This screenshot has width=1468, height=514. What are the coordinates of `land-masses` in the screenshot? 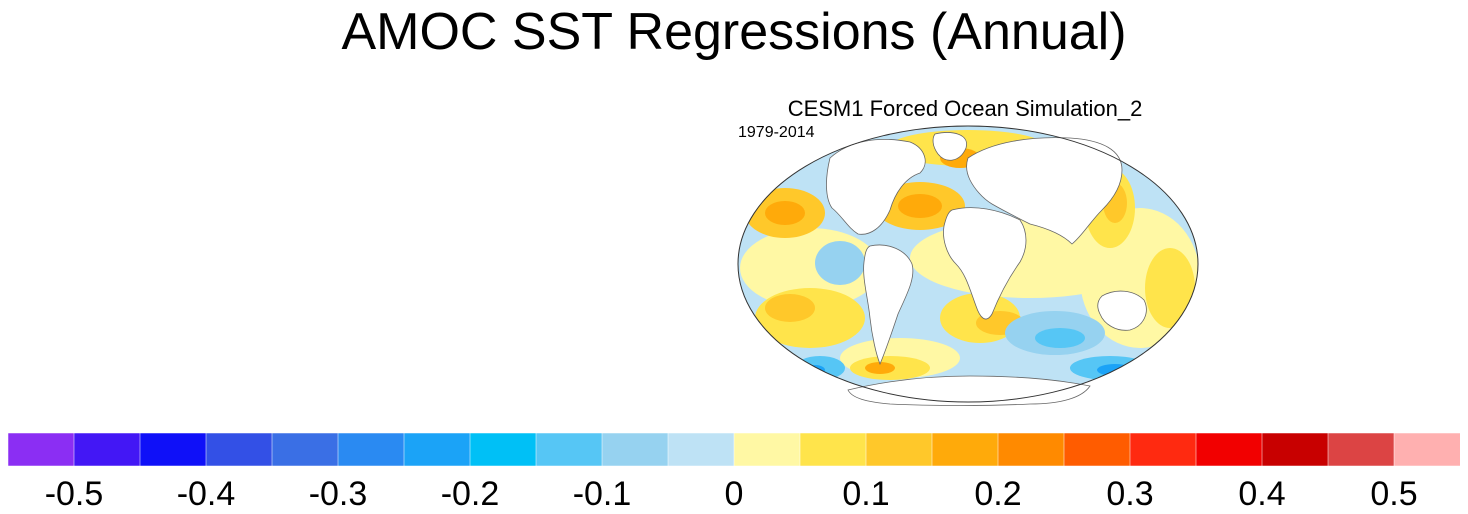 It's located at (986, 269).